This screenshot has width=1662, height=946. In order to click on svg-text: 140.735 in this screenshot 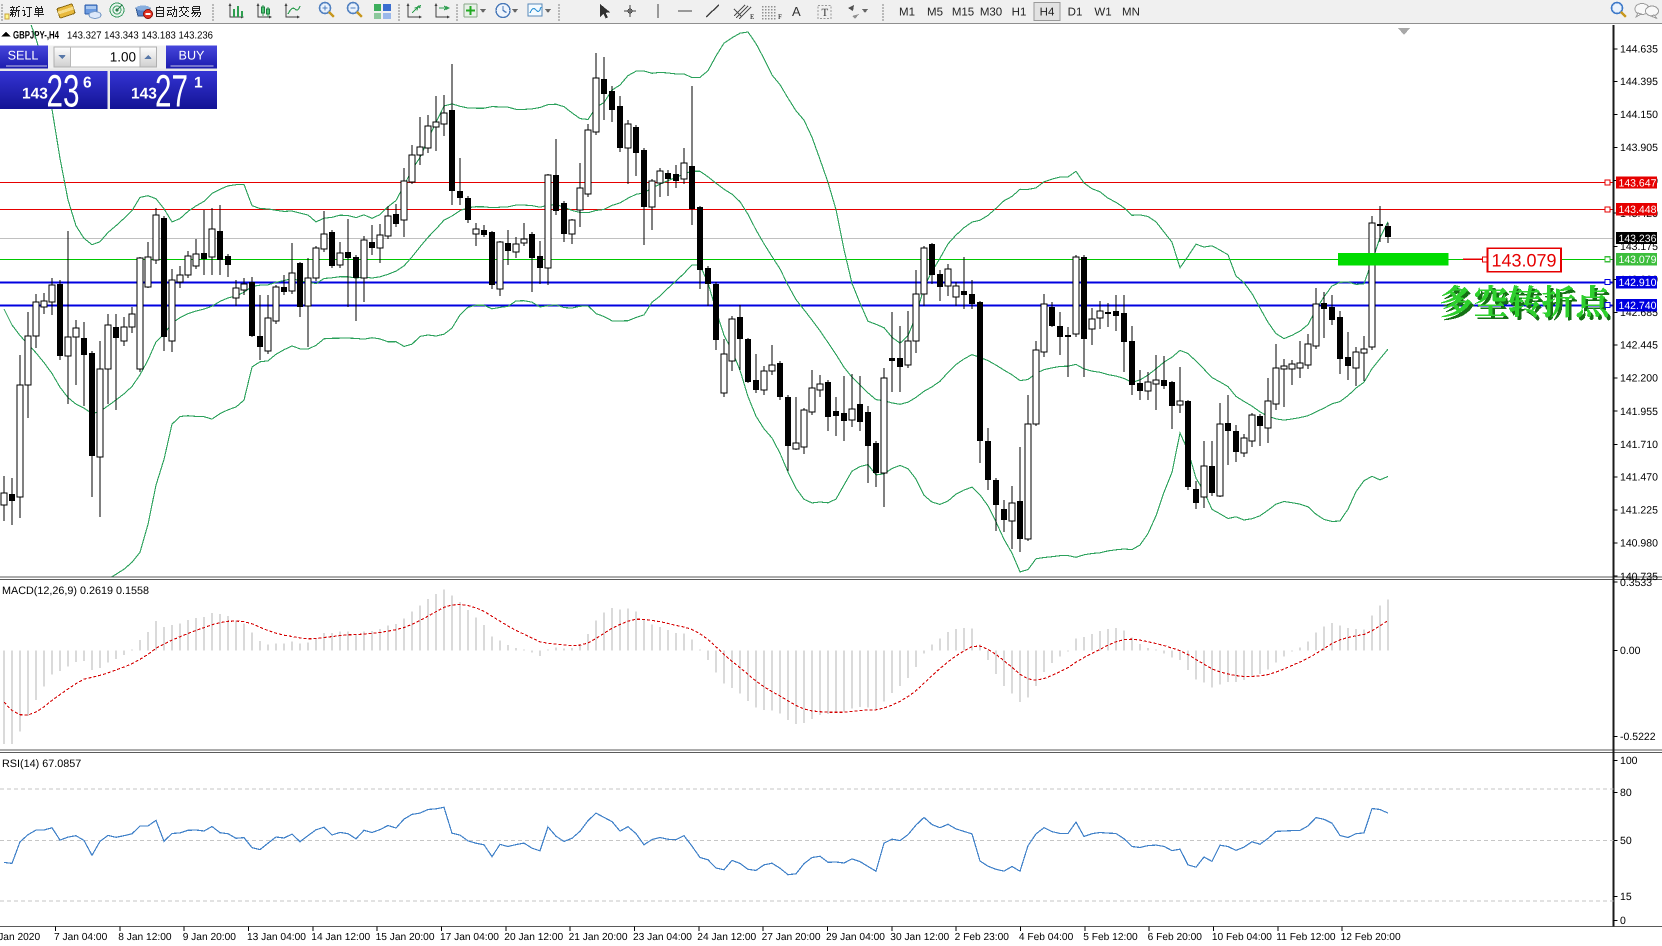, I will do `click(1639, 577)`.